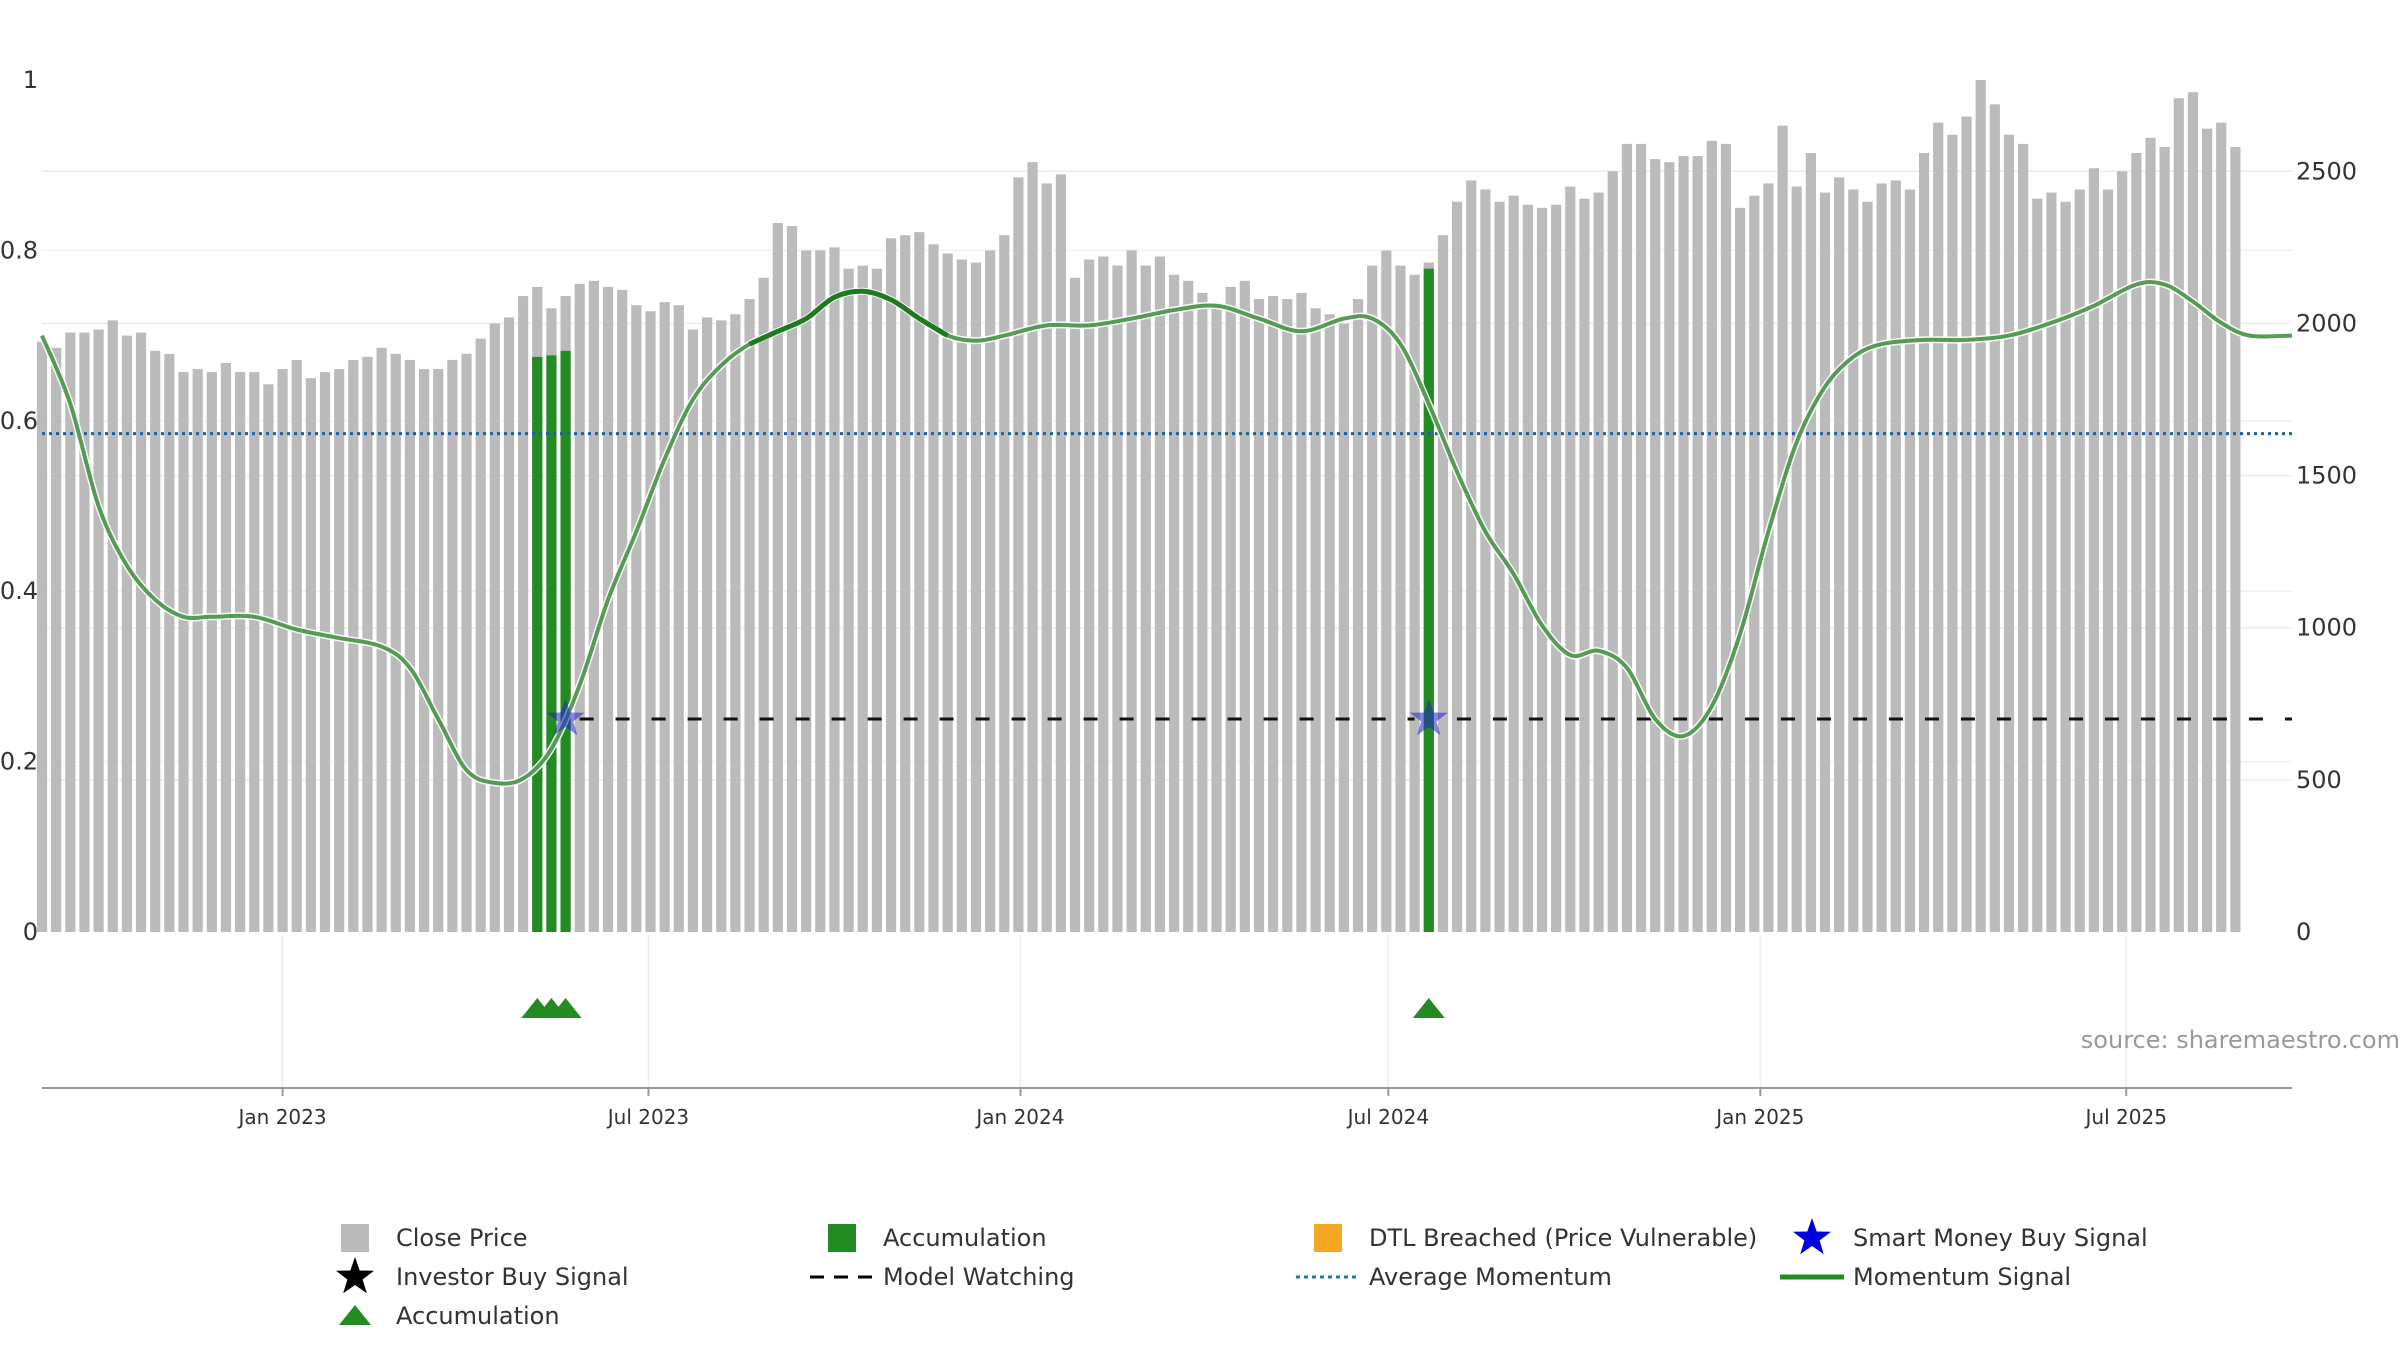 The height and width of the screenshot is (1354, 2400). I want to click on accumulation-triangle, so click(1428, 1008).